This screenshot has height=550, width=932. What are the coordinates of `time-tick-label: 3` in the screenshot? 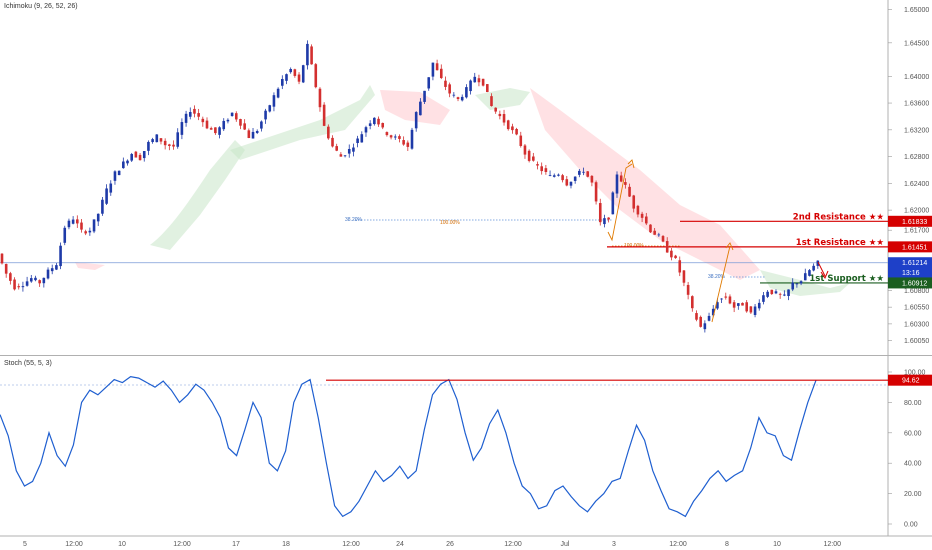 It's located at (614, 544).